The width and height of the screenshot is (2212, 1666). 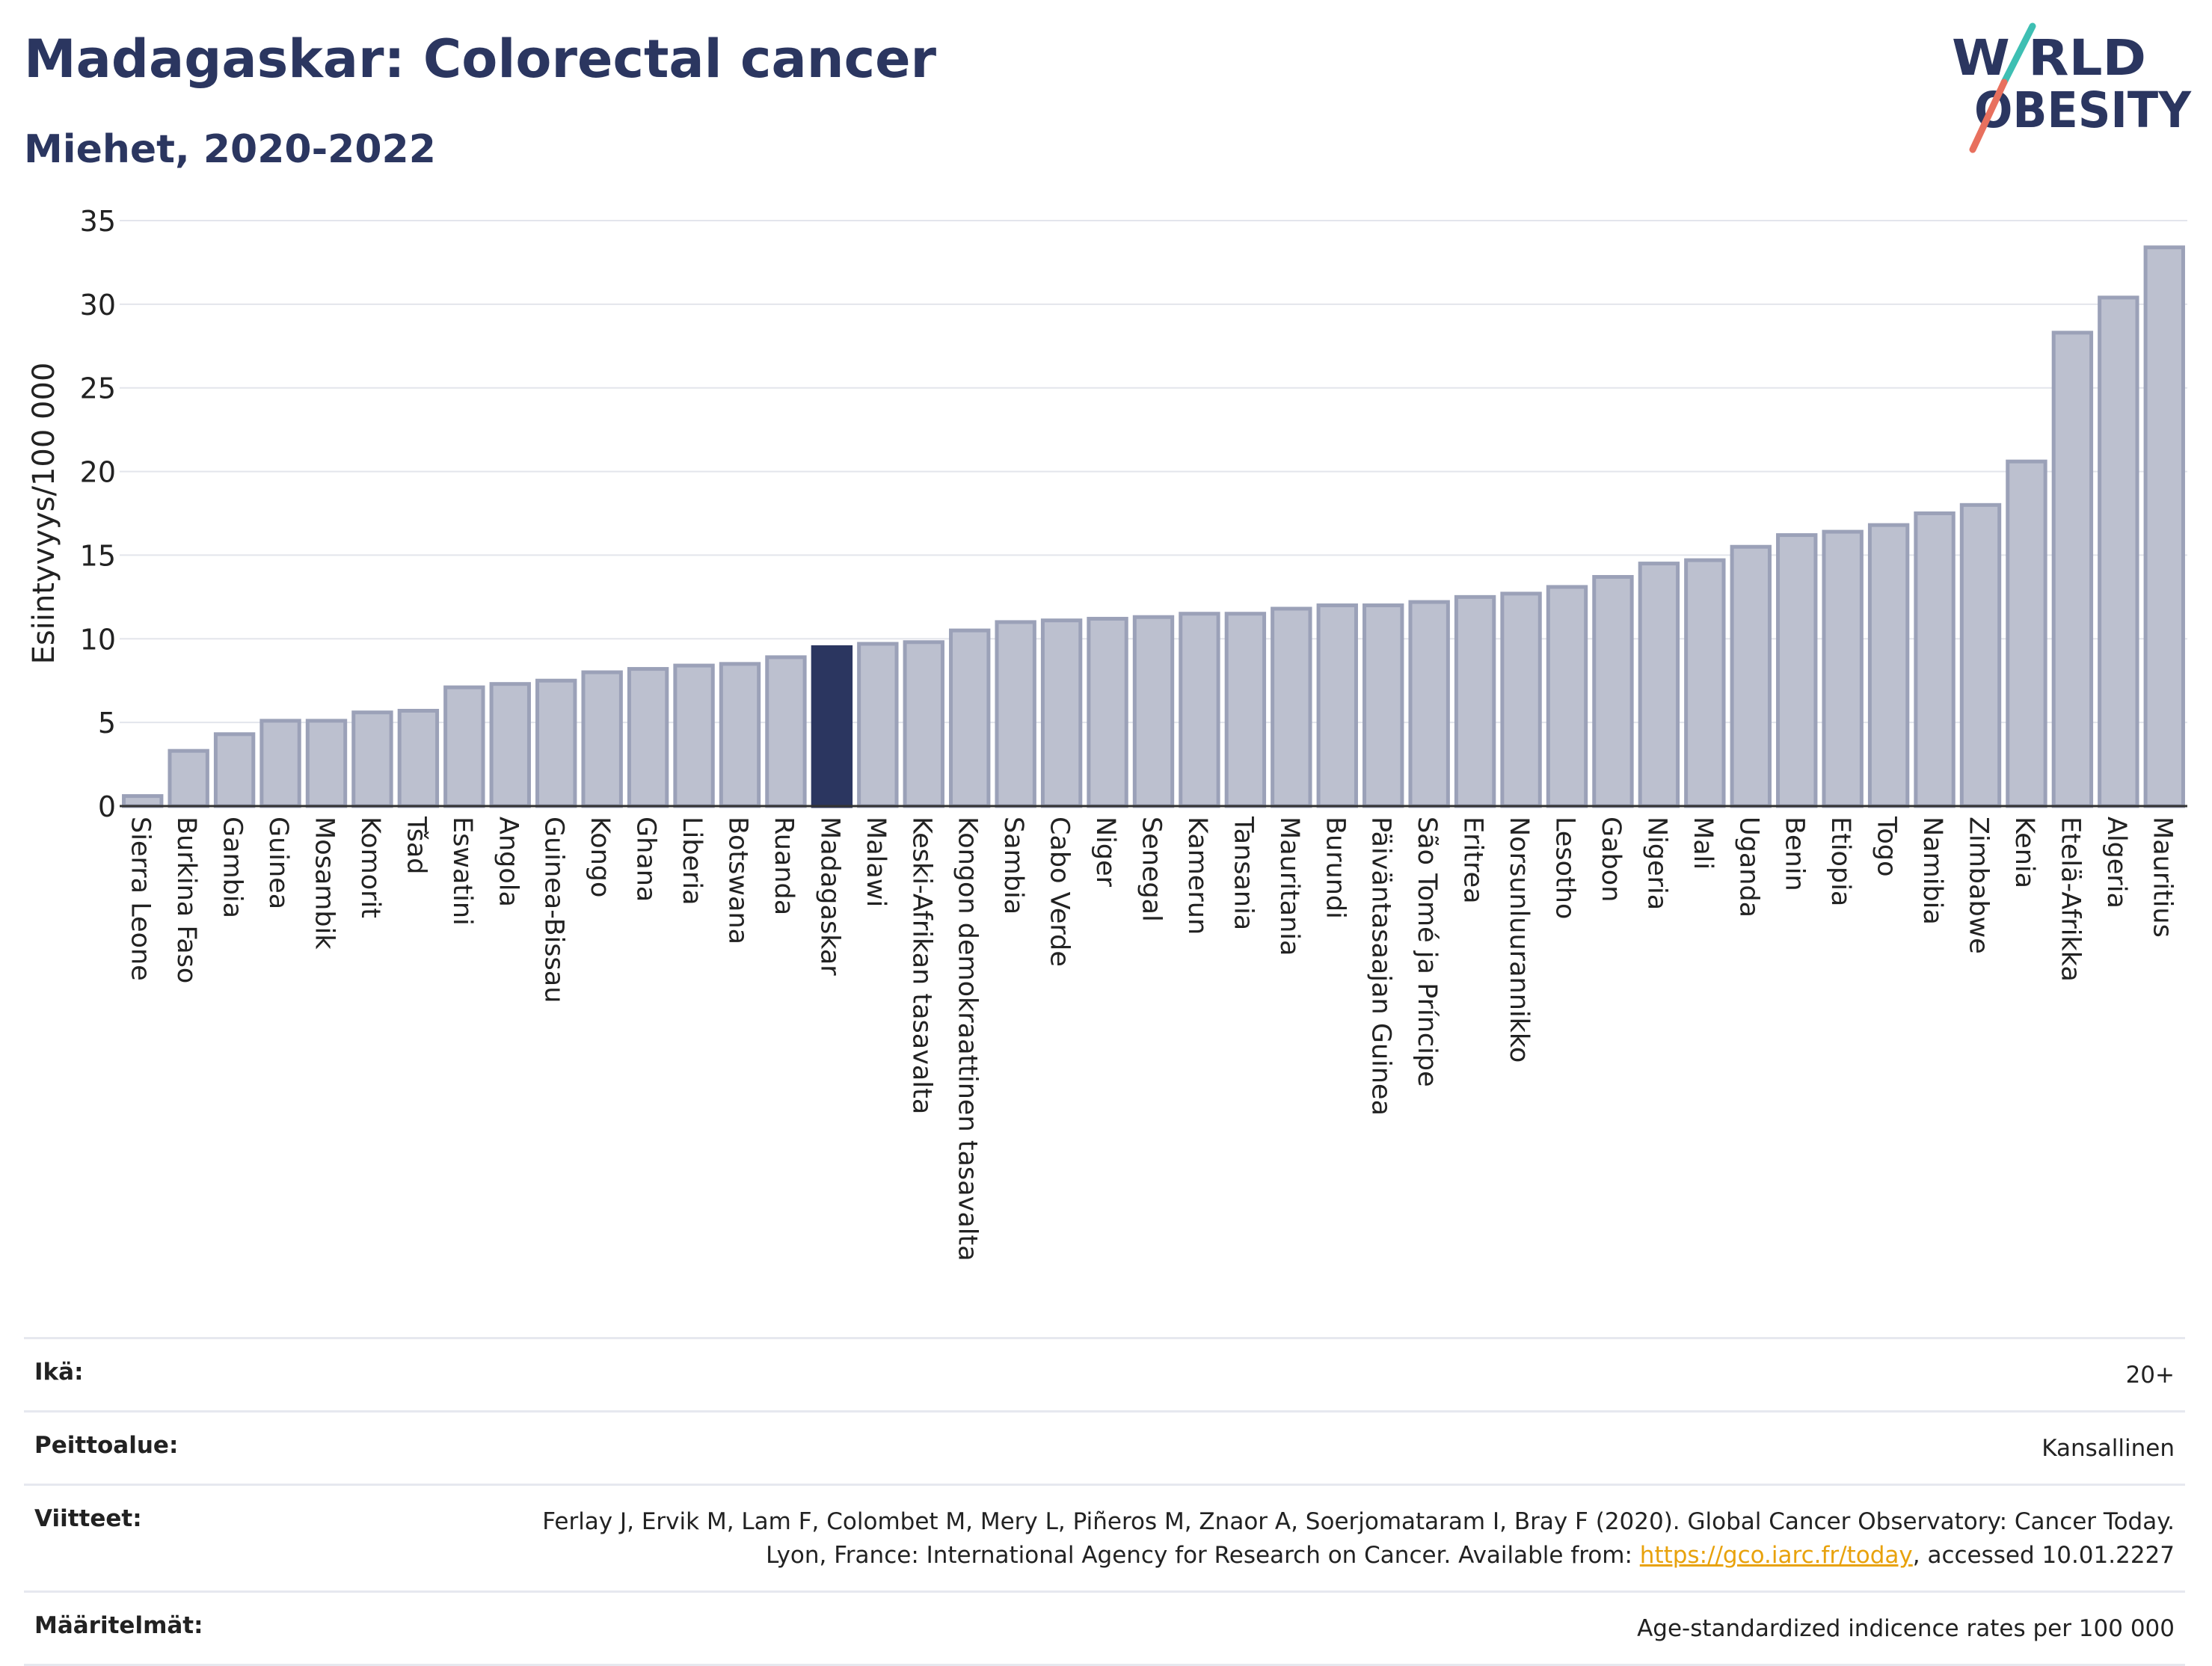 I want to click on x-tick-label: Mauritania, so click(x=1289, y=886).